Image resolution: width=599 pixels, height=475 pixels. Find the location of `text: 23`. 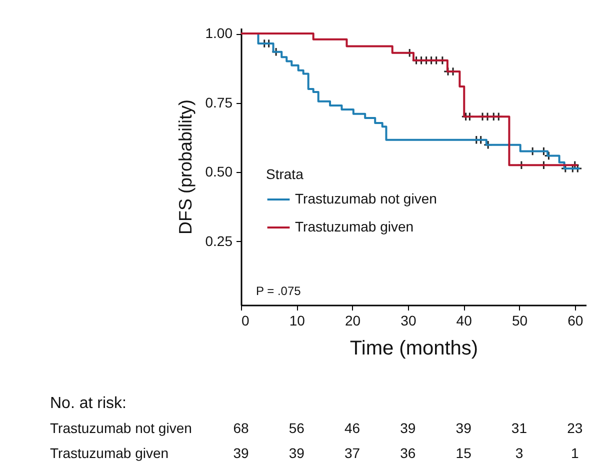

text: 23 is located at coordinates (575, 428).